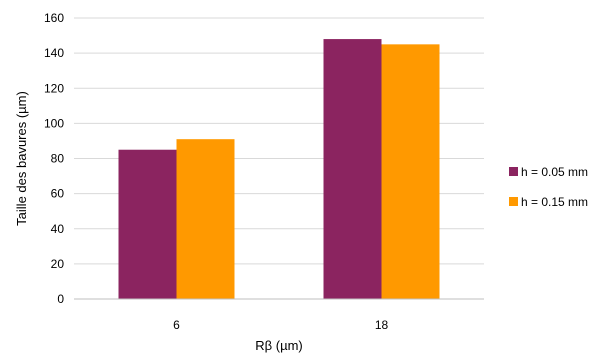 This screenshot has height=353, width=600. I want to click on x-tick-label: 18, so click(382, 325).